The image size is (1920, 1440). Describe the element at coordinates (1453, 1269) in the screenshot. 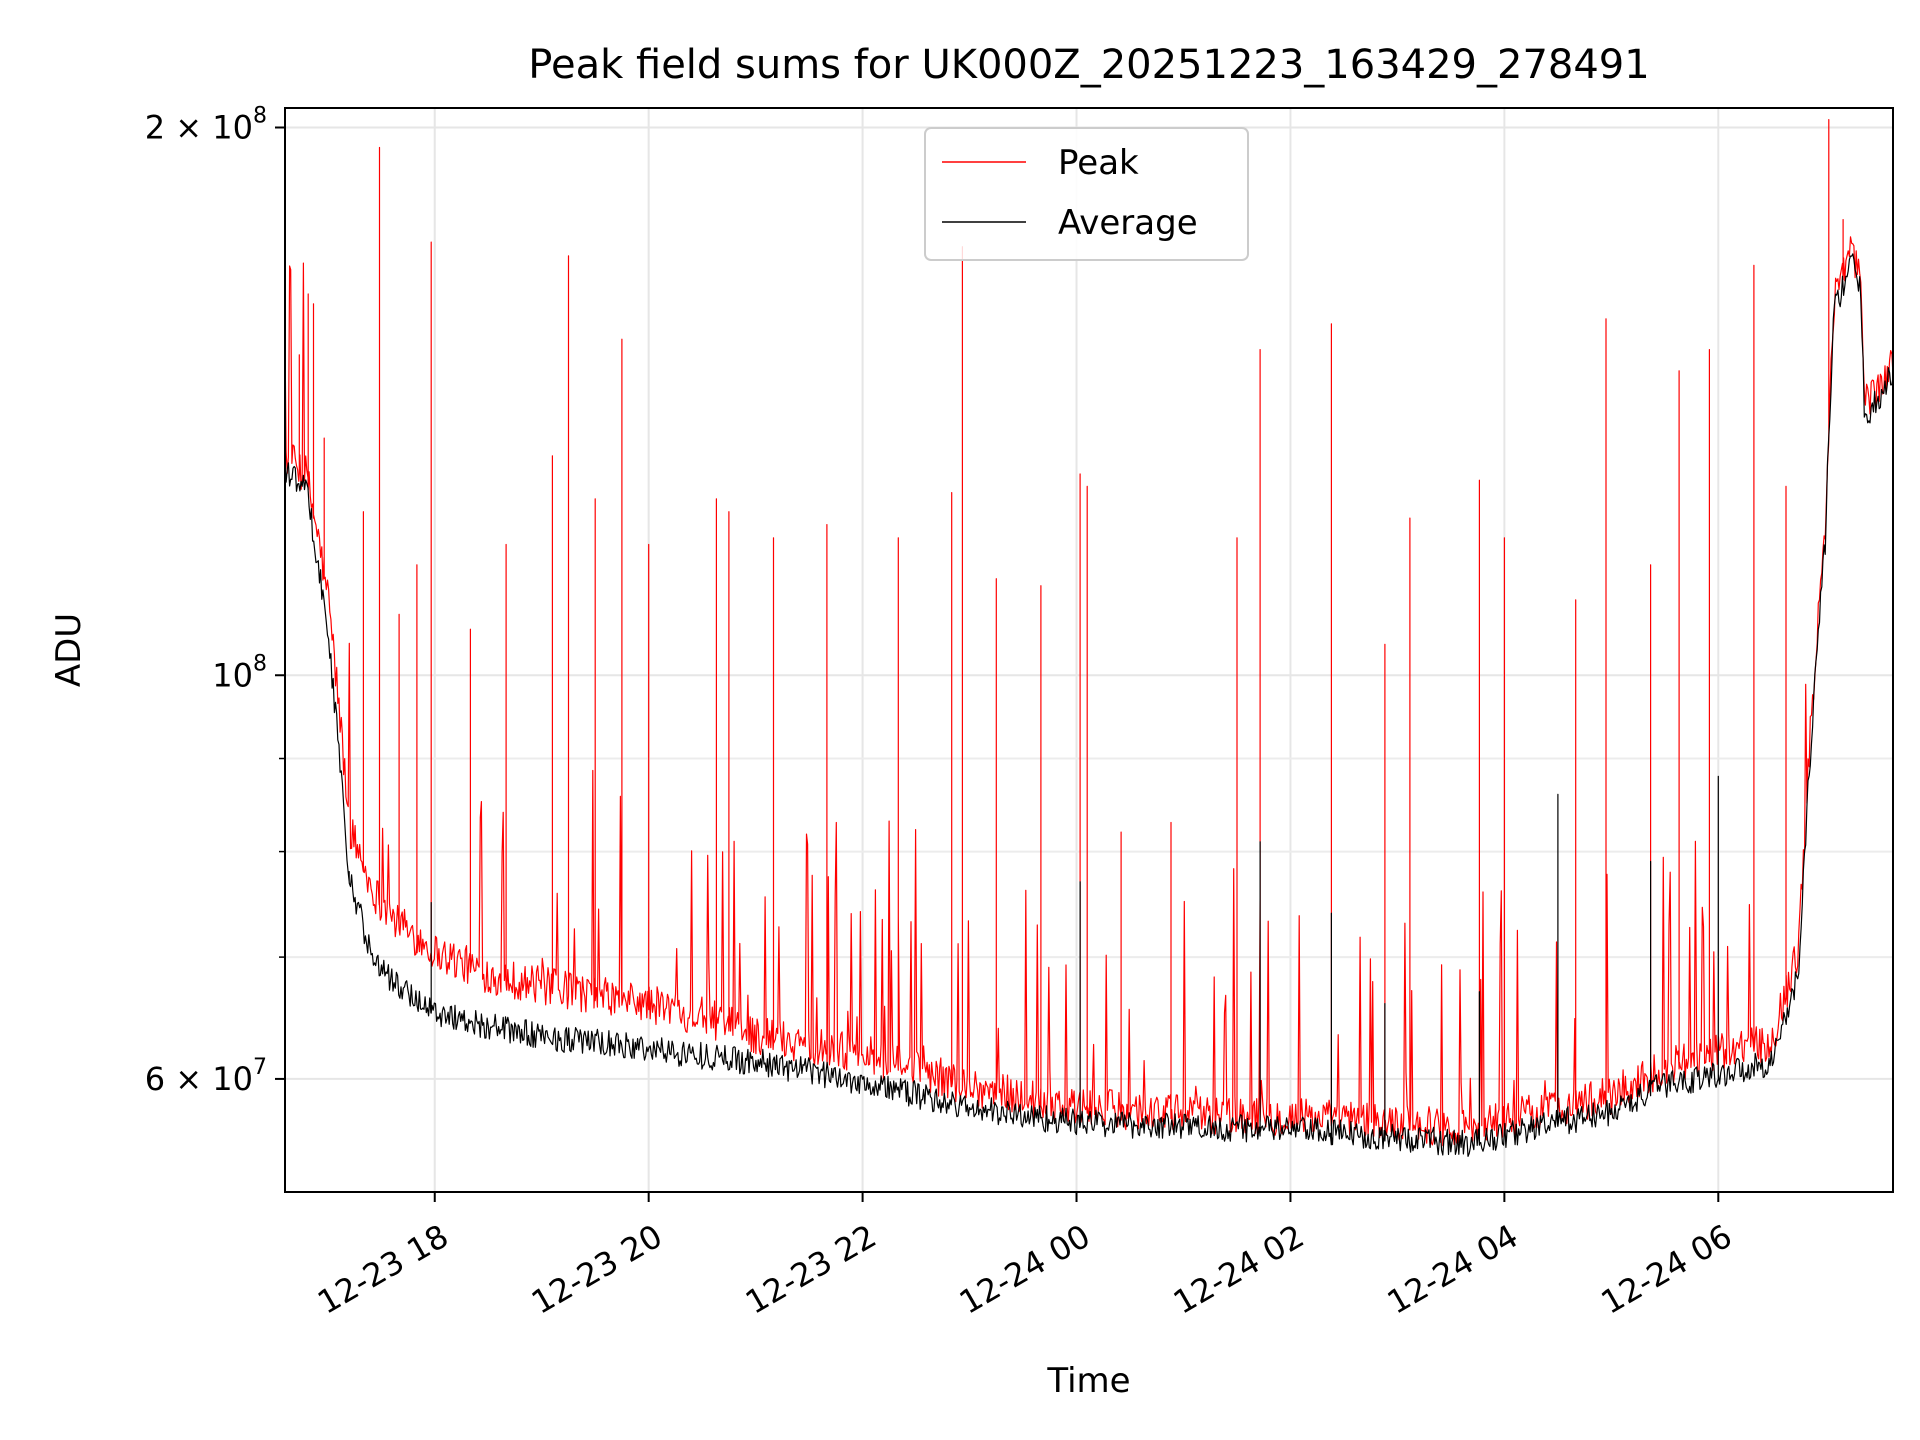

I see `x-tick-label: 12-24 04` at that location.